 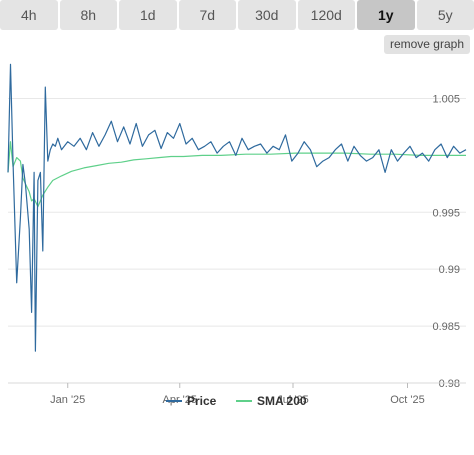 What do you see at coordinates (267, 15) in the screenshot?
I see `tab-30d: 30d` at bounding box center [267, 15].